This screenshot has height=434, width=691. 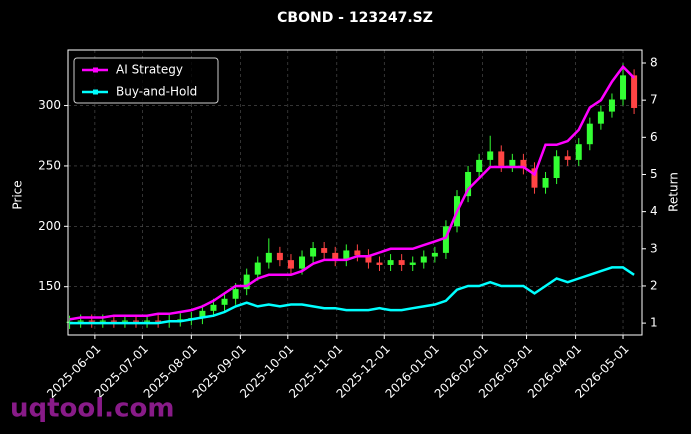 I want to click on legend-box, so click(x=146, y=80).